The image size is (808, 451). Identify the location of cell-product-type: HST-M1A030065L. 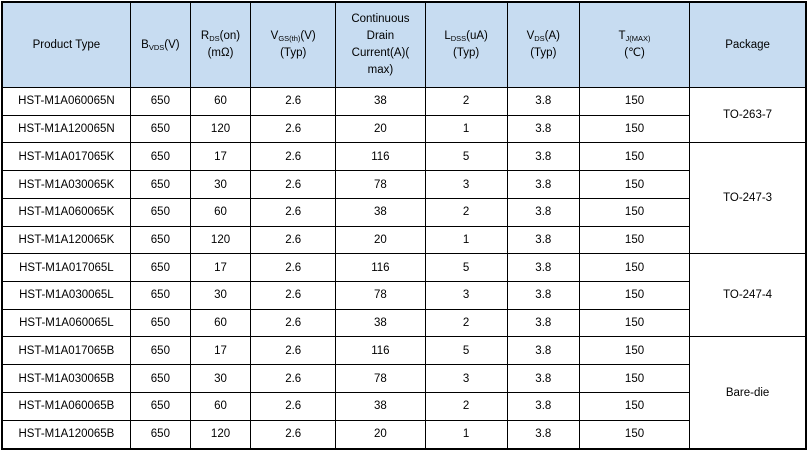
(66, 295).